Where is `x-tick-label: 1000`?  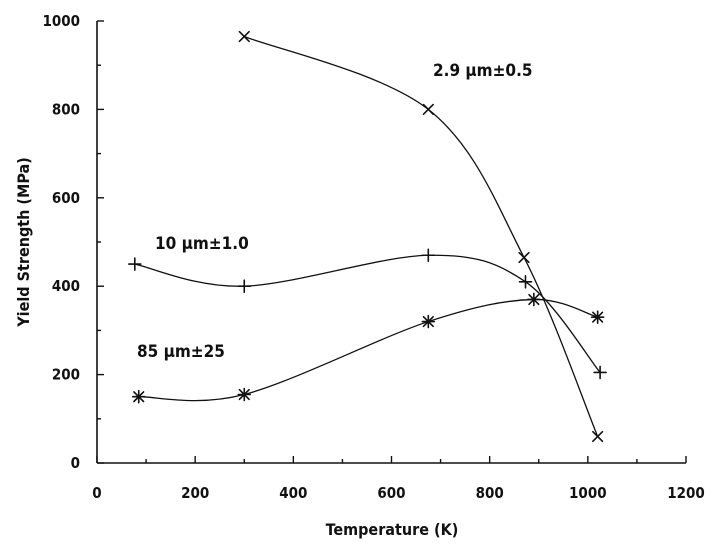 x-tick-label: 1000 is located at coordinates (588, 493).